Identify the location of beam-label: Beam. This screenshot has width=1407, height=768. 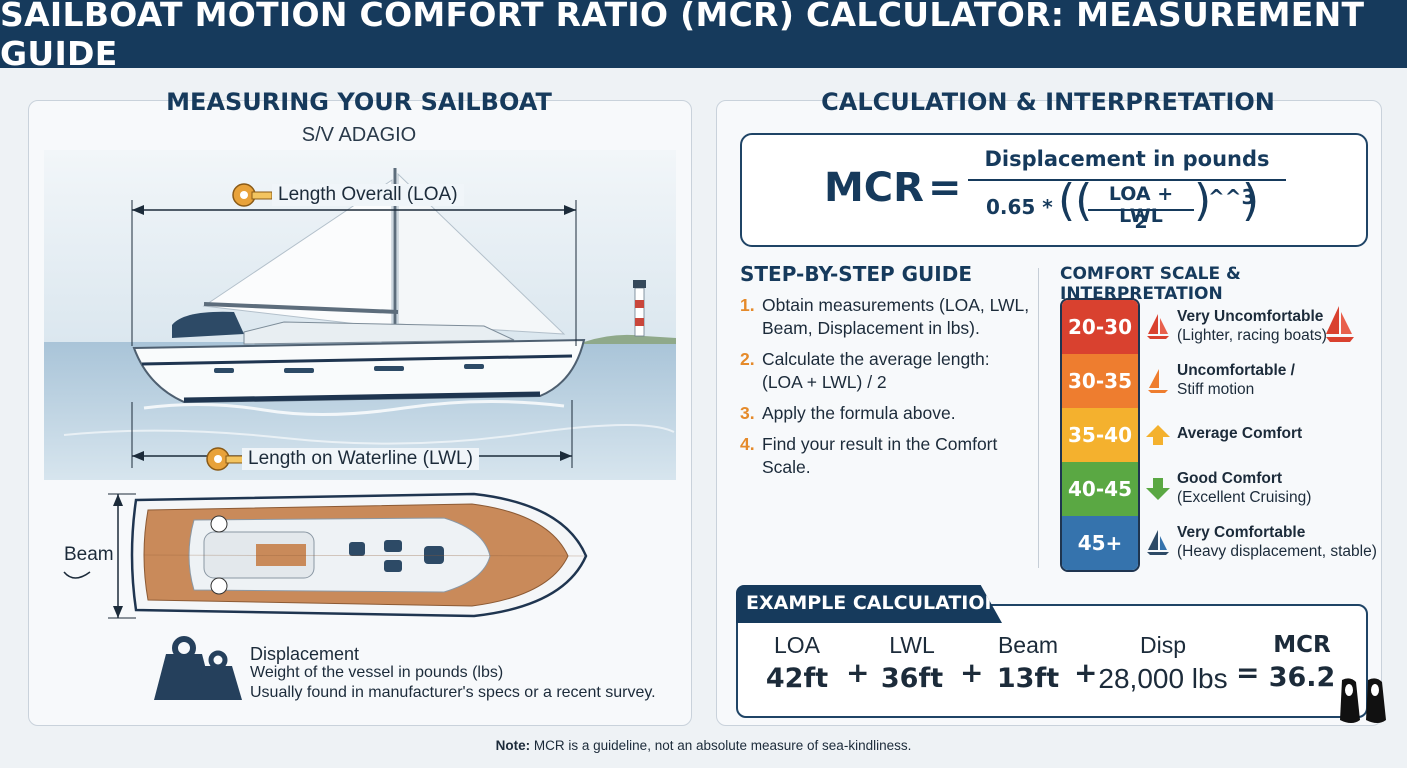
(89, 554).